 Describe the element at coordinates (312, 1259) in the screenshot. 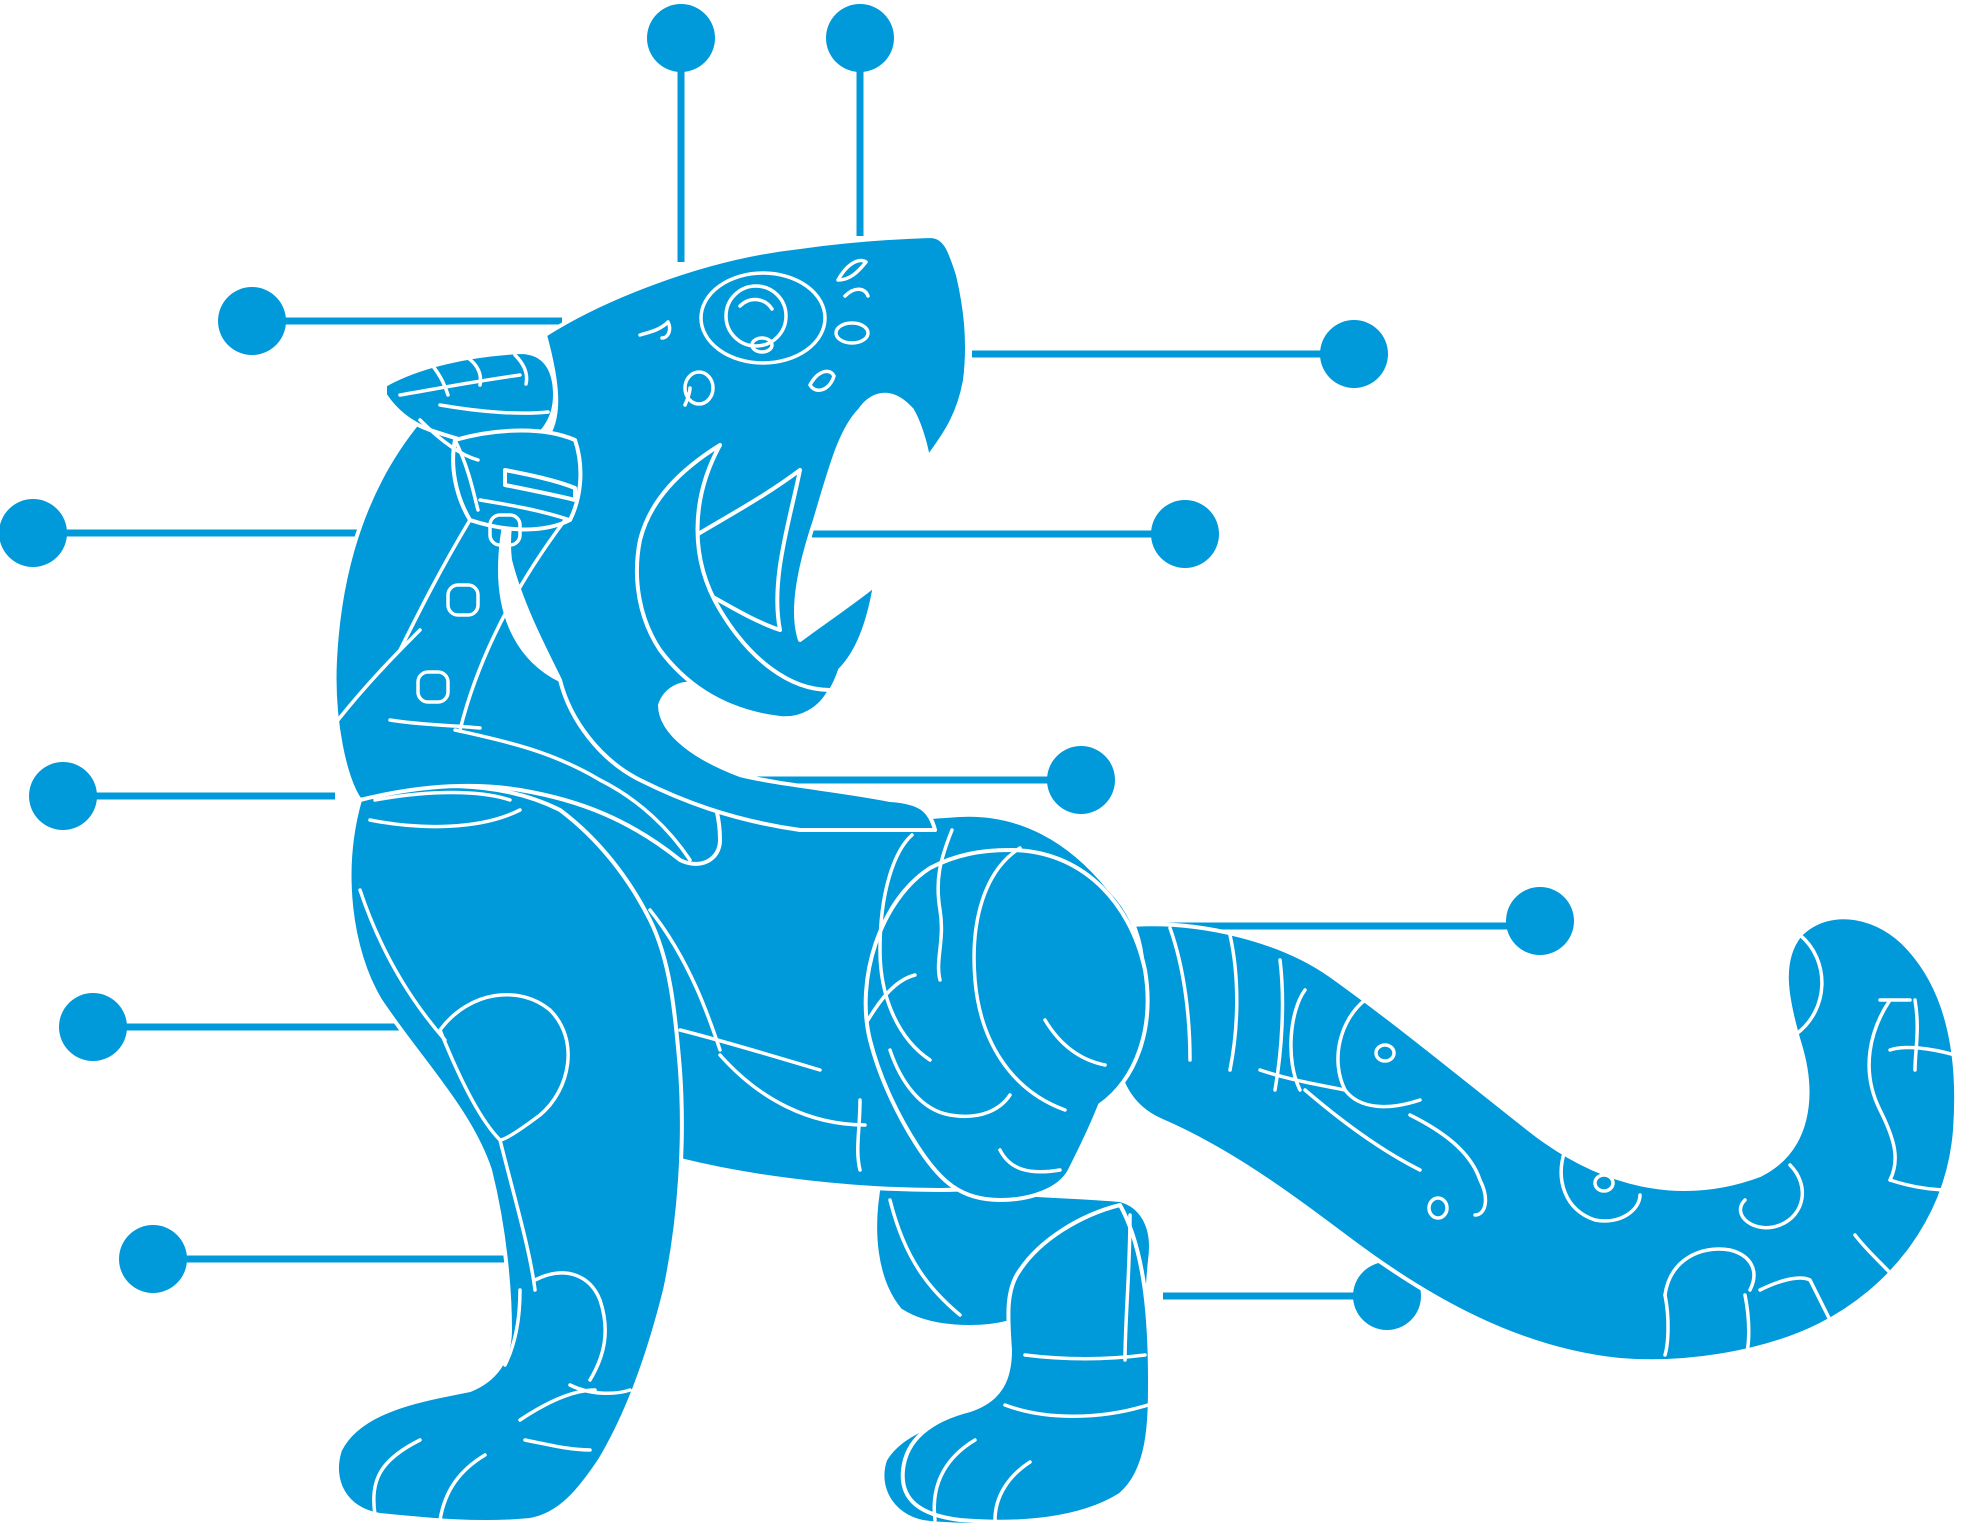

I see `callout-front-leg` at that location.